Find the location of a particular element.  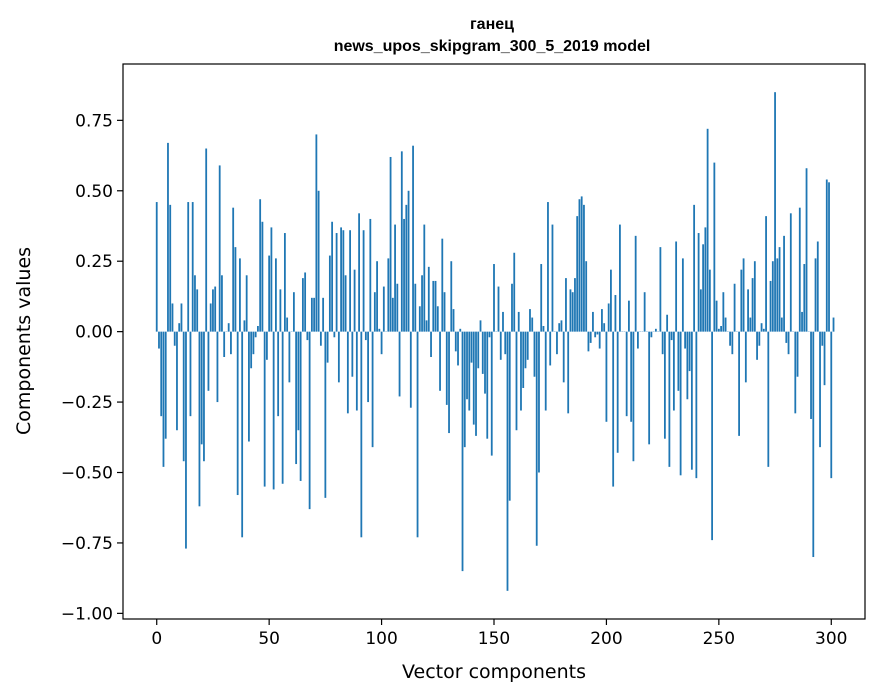

x-tick-label: 50 is located at coordinates (269, 639).